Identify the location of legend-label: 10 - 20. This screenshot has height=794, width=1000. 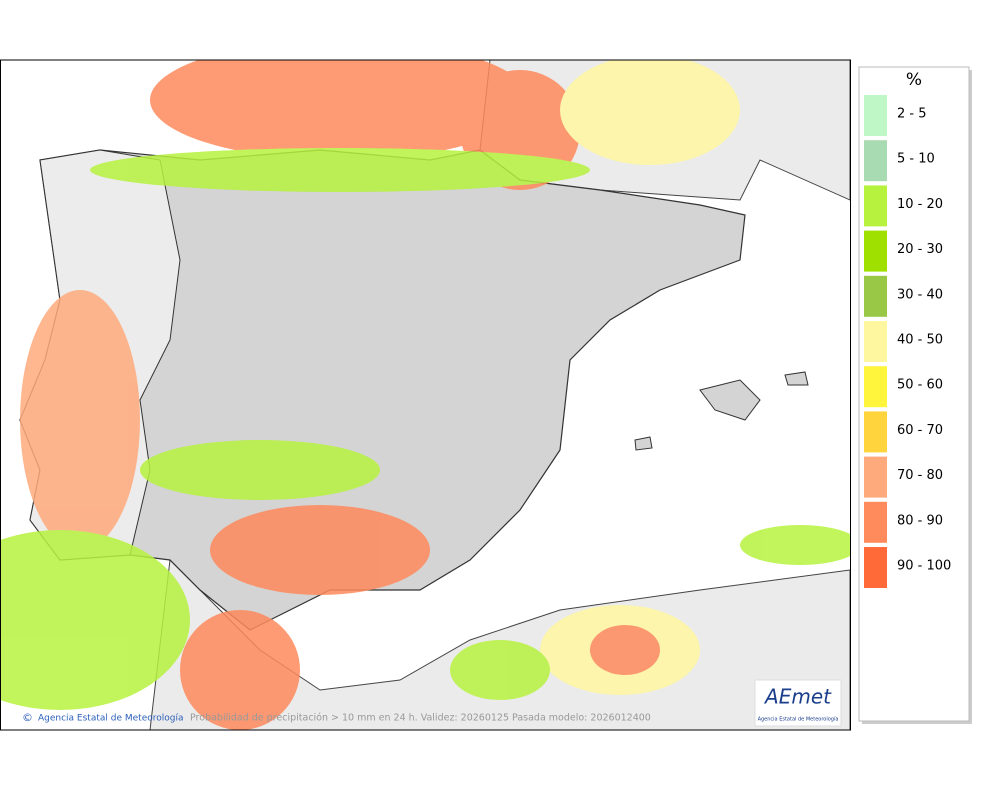
(920, 204).